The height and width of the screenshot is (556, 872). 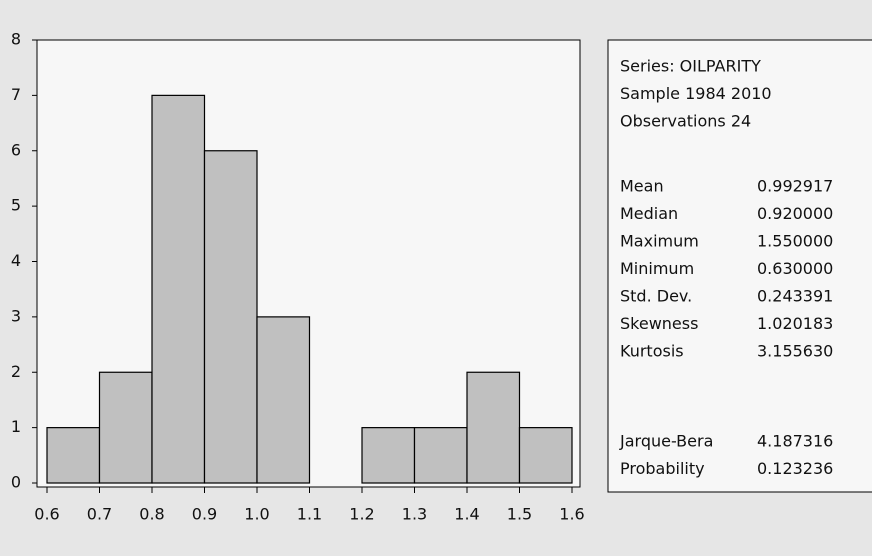 What do you see at coordinates (466, 514) in the screenshot?
I see `x-tick-label: 1.4` at bounding box center [466, 514].